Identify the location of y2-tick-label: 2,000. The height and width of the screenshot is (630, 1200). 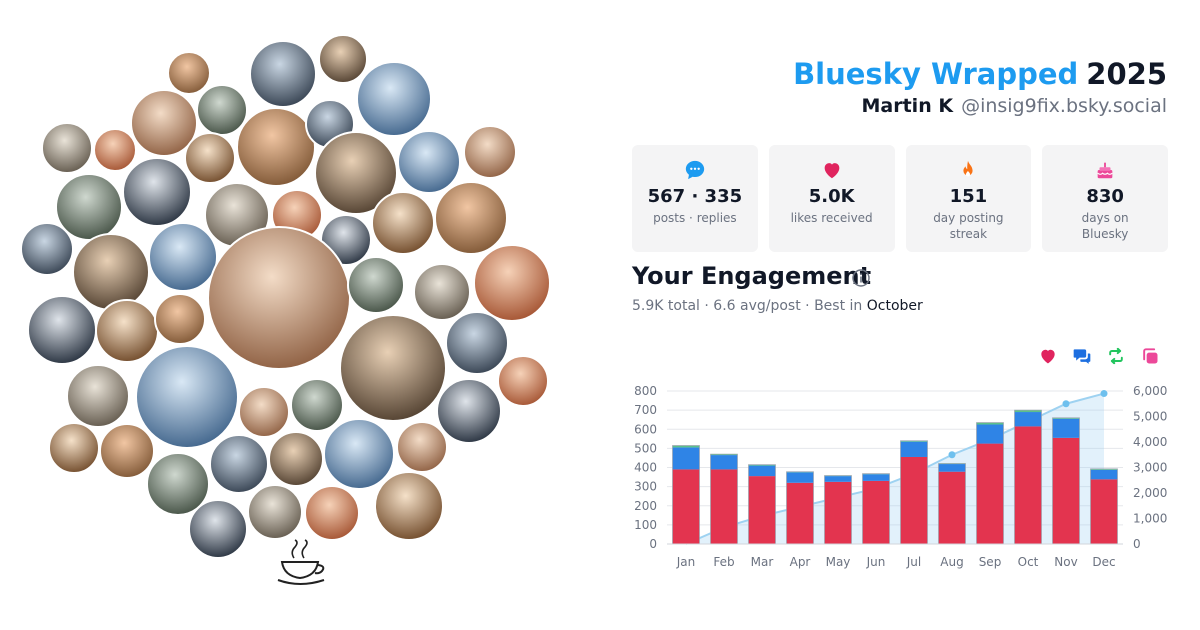
(1150, 493).